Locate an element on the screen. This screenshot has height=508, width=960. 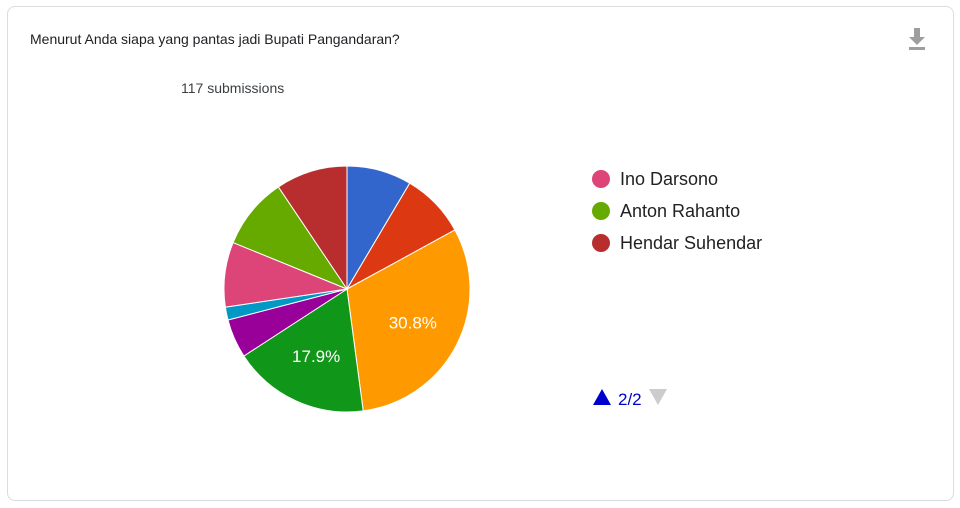
page-indicator: 2/2 is located at coordinates (630, 399).